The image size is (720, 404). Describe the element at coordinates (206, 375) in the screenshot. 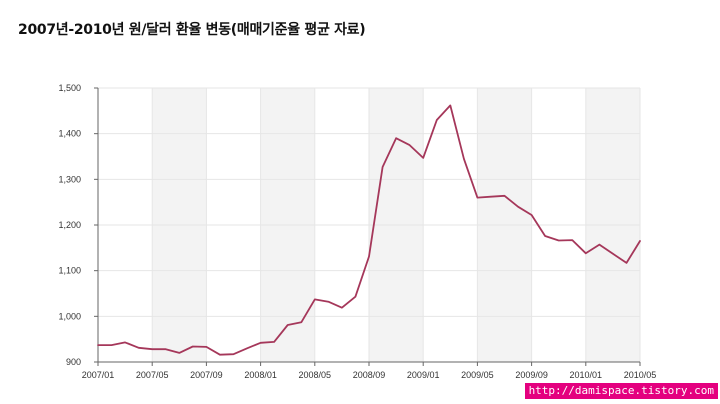

I see `x-tick-label: 2007/09` at that location.